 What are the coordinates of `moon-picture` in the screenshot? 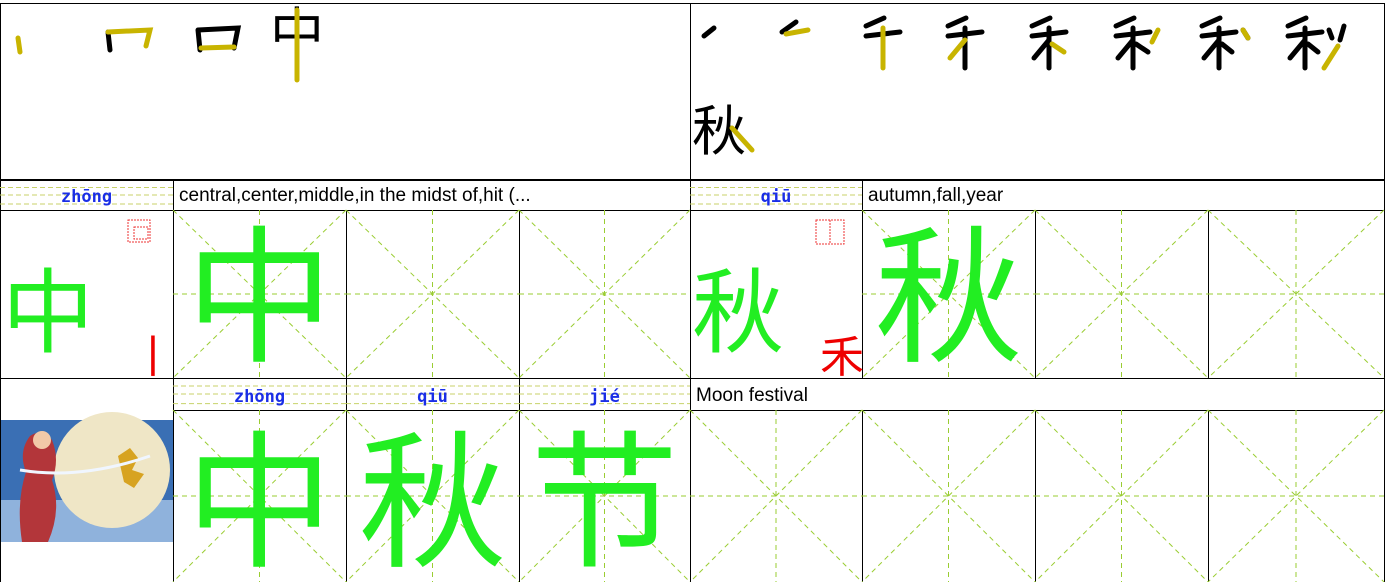 It's located at (87, 477).